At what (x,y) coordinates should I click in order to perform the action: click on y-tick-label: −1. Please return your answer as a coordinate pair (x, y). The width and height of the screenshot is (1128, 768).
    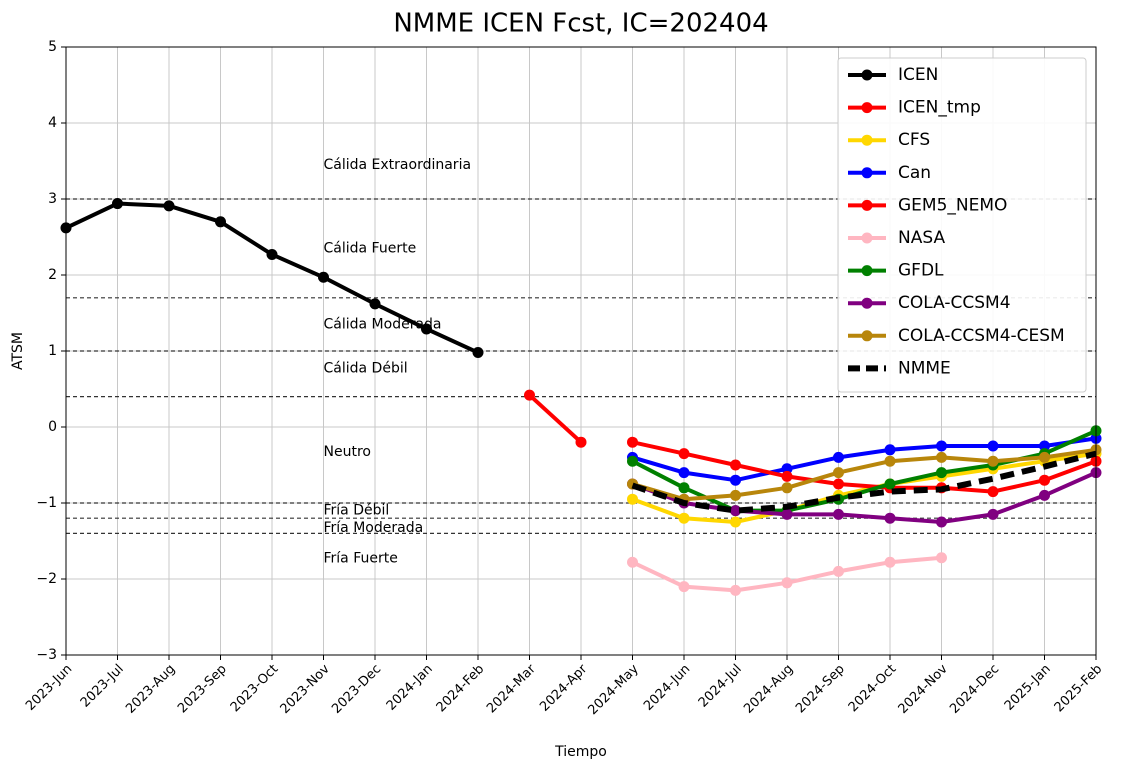
    Looking at the image, I should click on (46, 503).